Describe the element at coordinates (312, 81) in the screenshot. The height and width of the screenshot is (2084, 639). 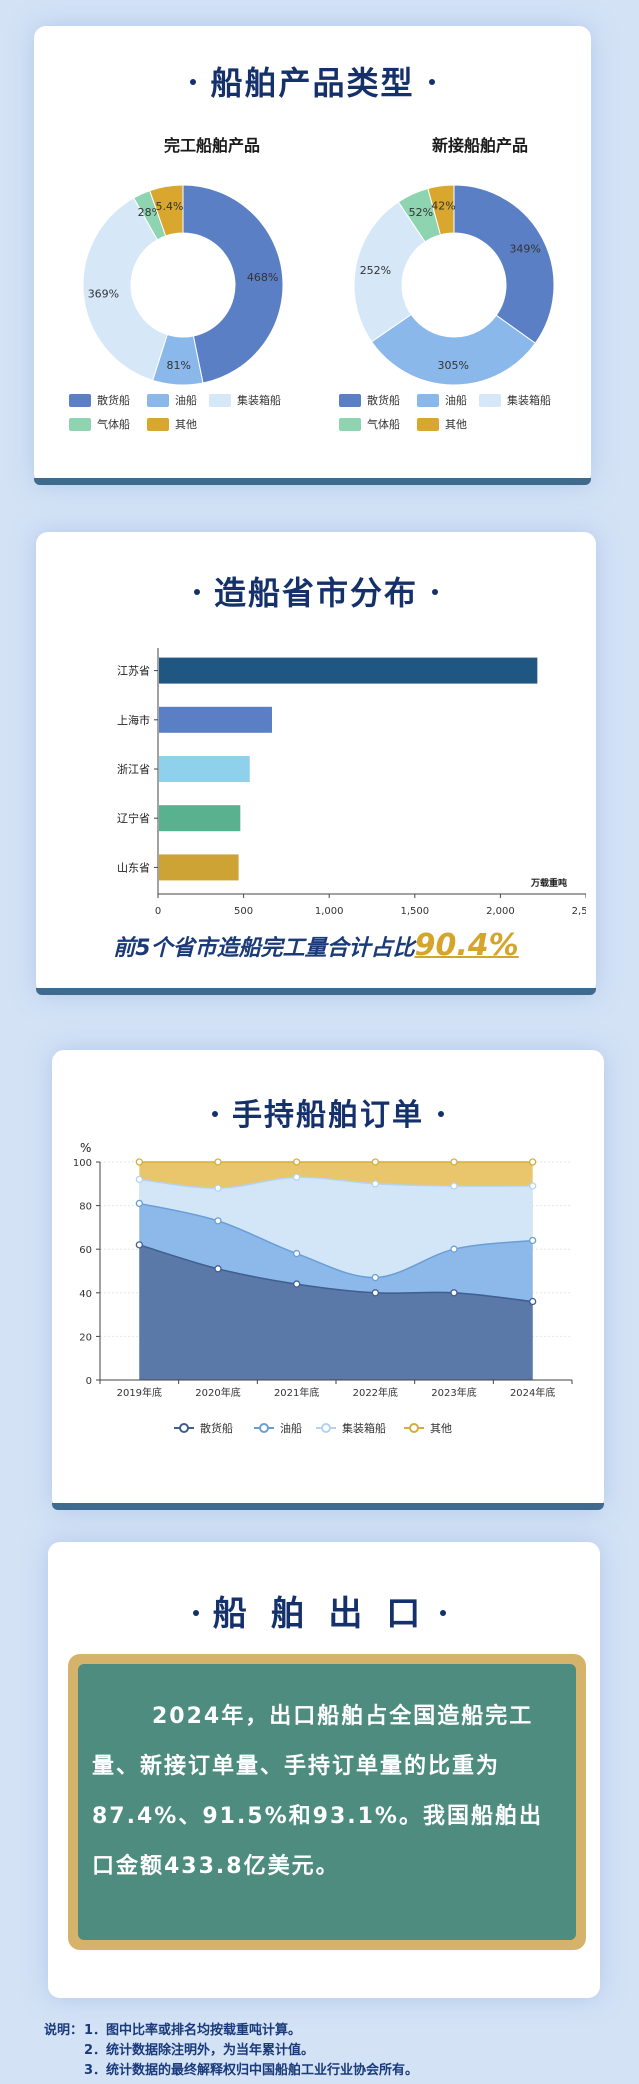
I see `ship-types-title: 船舶产品类型` at that location.